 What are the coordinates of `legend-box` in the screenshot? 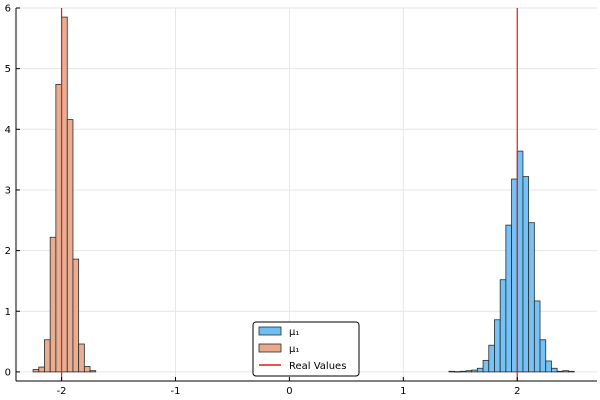 It's located at (306, 349).